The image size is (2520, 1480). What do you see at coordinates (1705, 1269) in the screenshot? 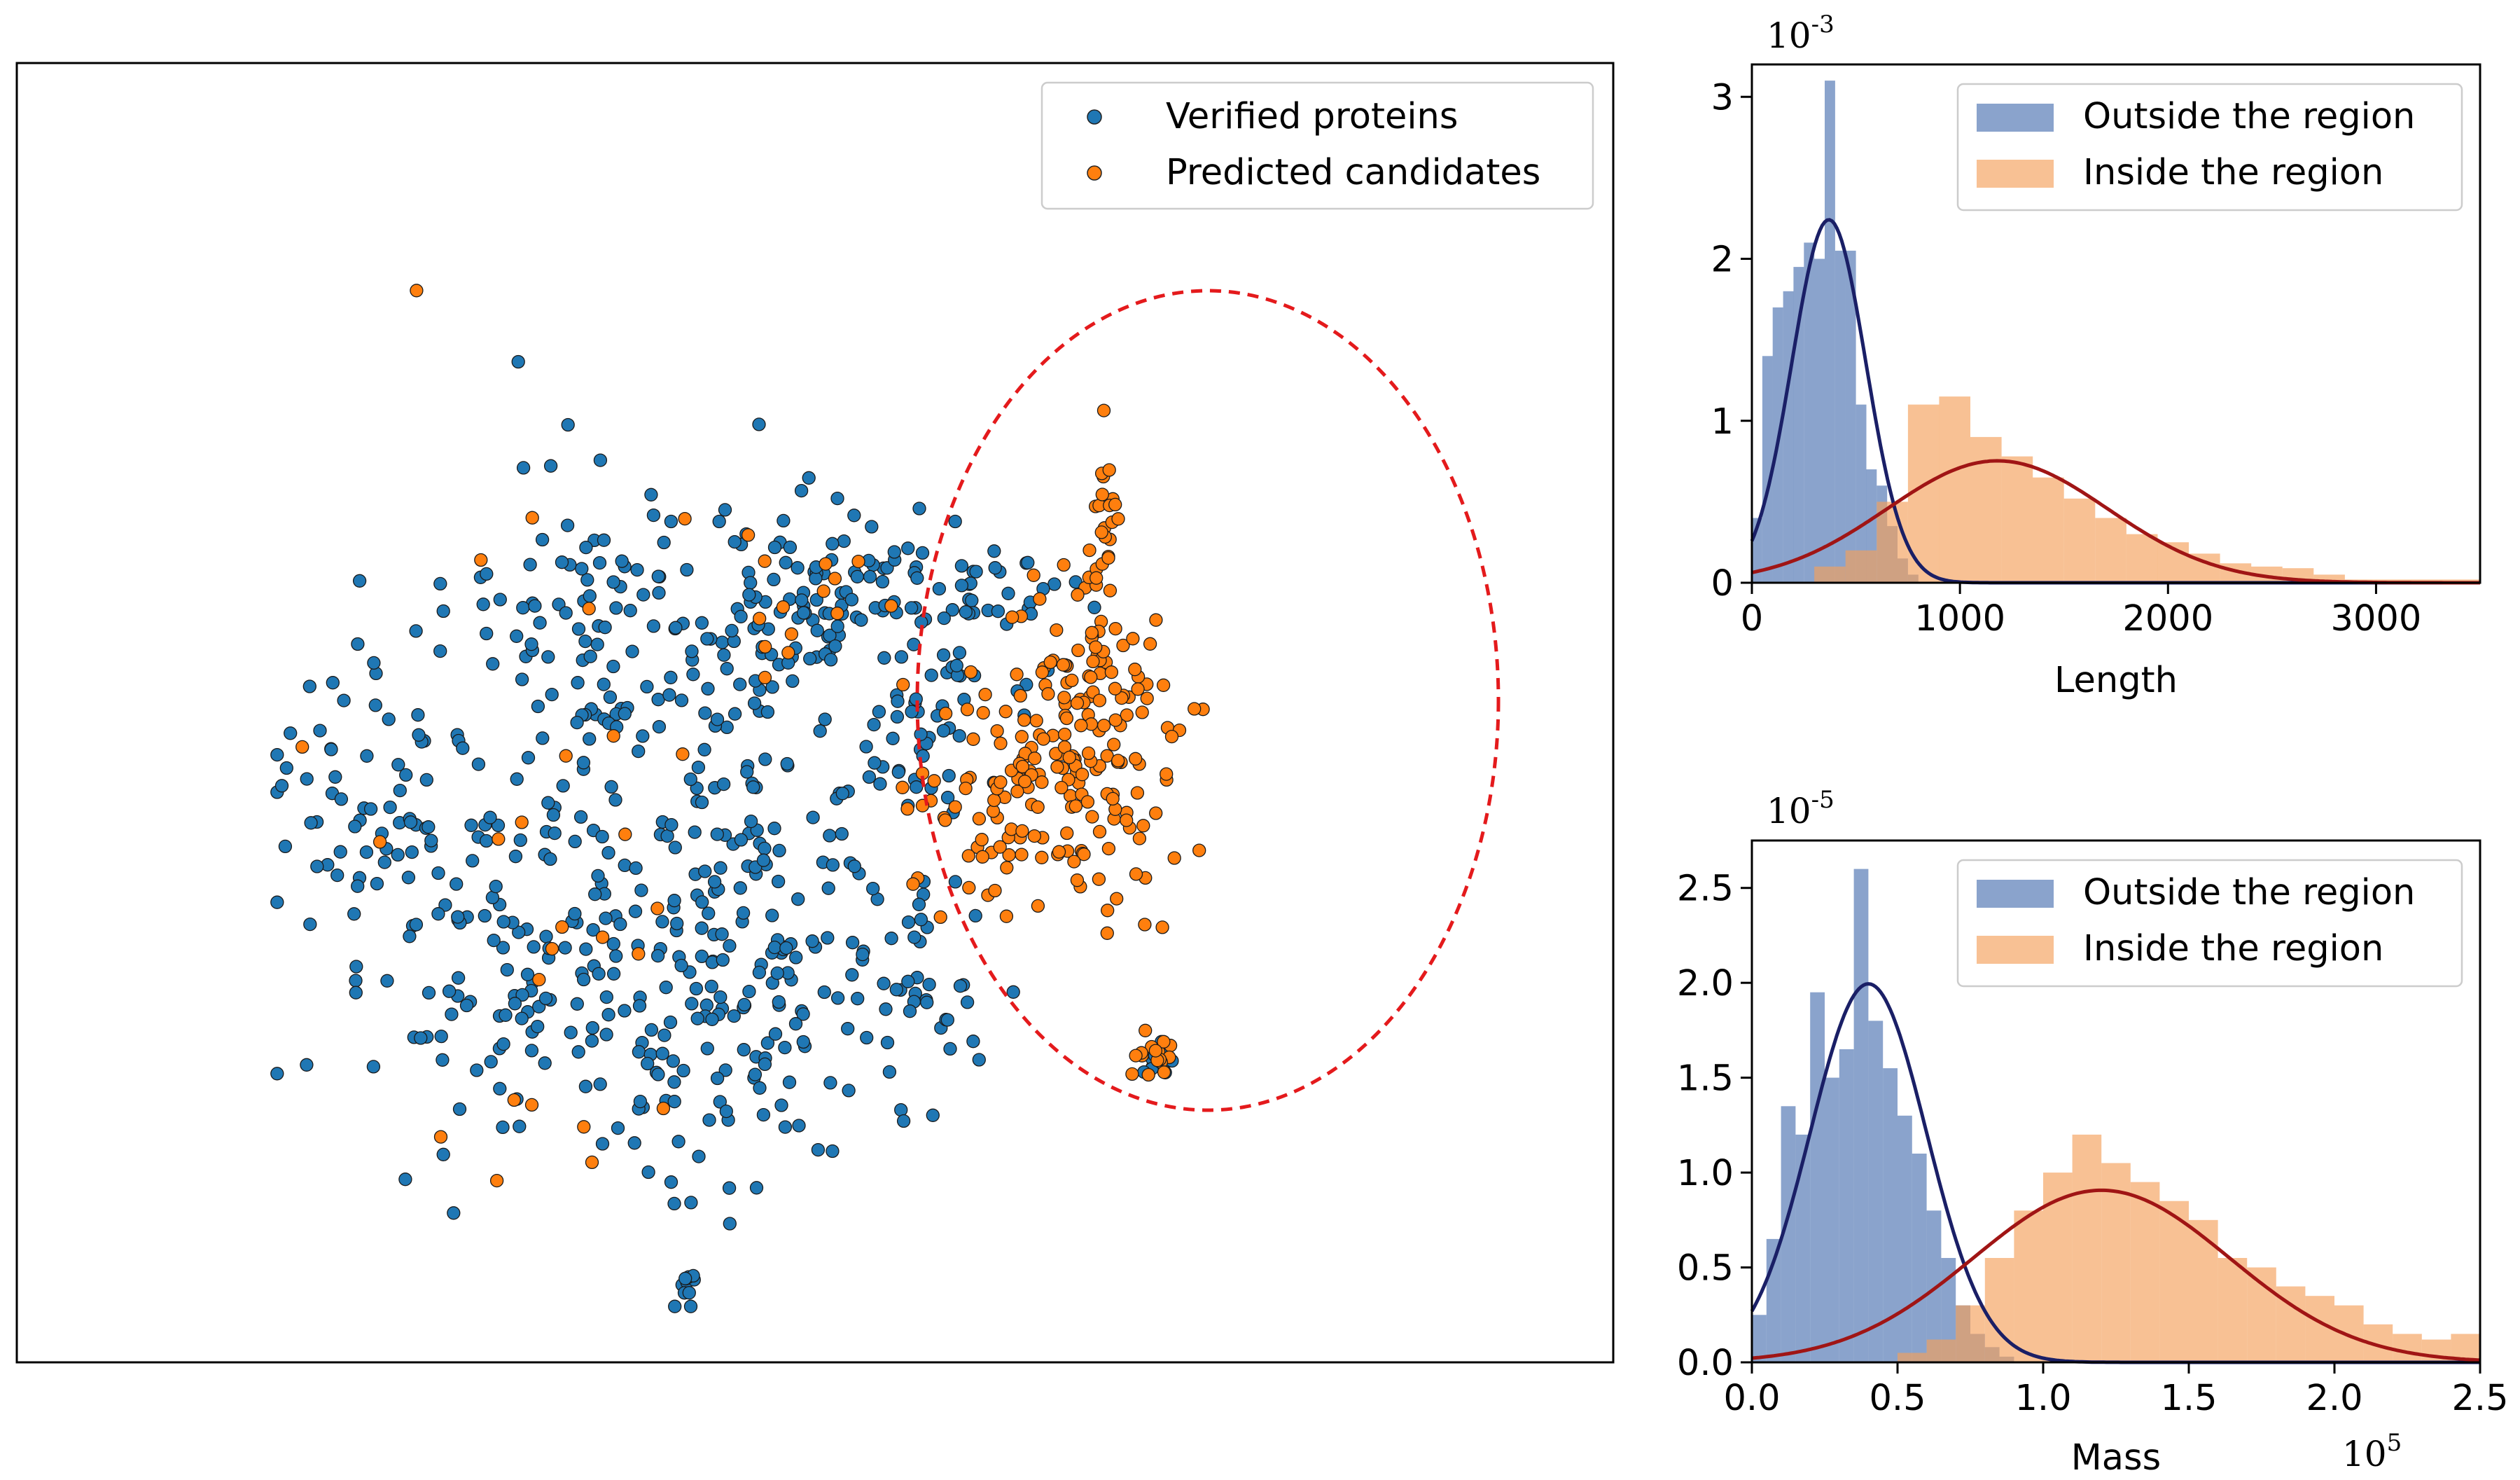
I see `y-tick-label: 0.5` at bounding box center [1705, 1269].